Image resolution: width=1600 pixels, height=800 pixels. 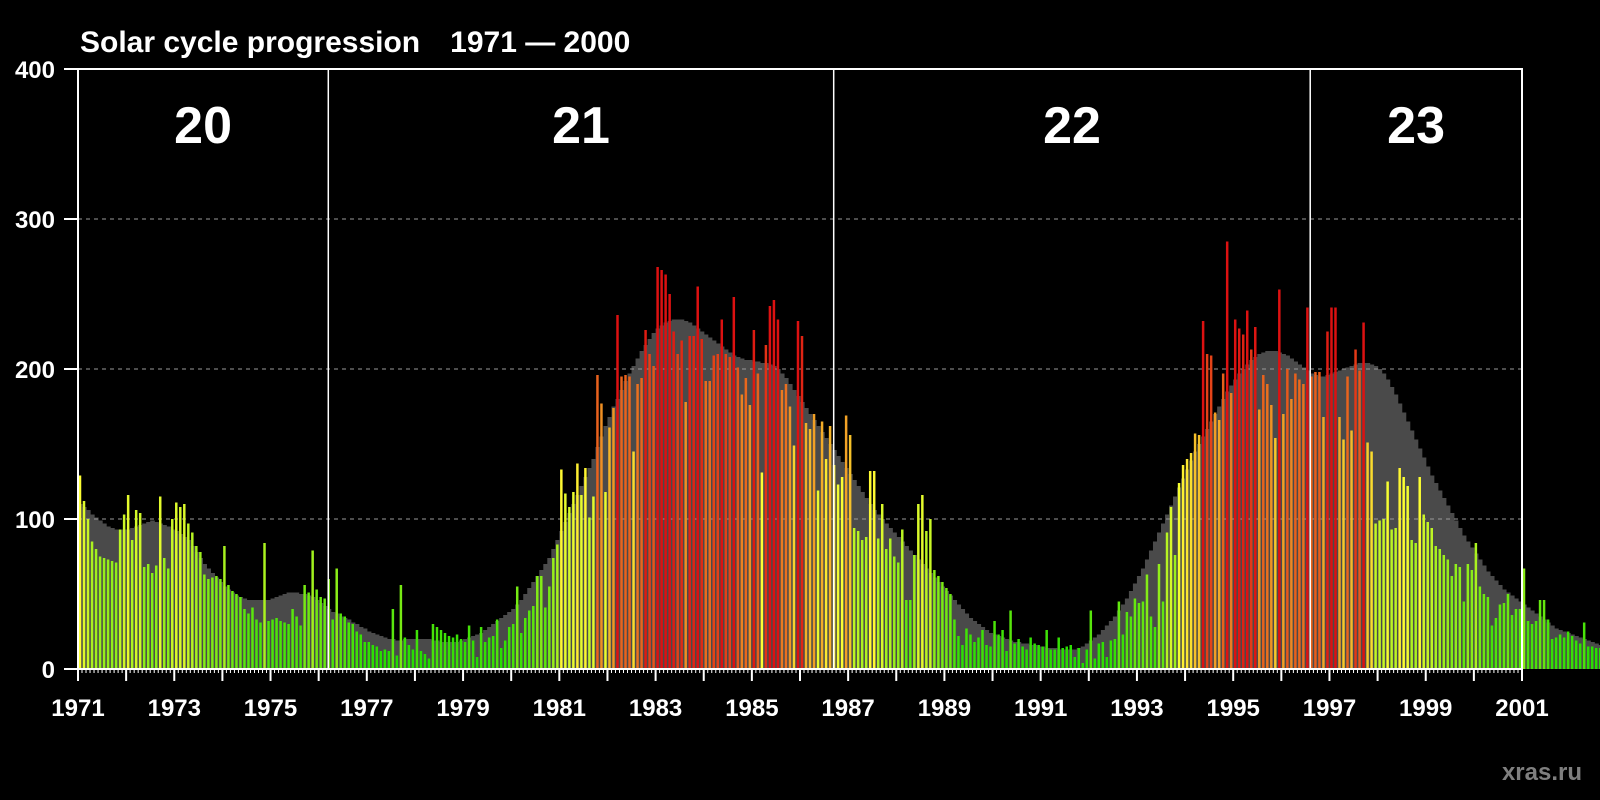 I want to click on x-tick-label-1997: 1997, so click(x=1329, y=708).